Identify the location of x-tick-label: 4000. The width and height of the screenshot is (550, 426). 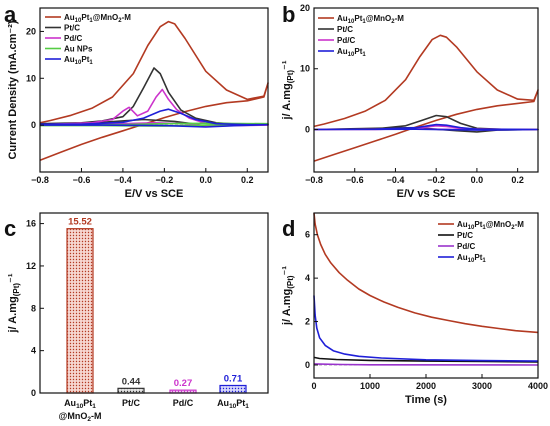
(538, 386).